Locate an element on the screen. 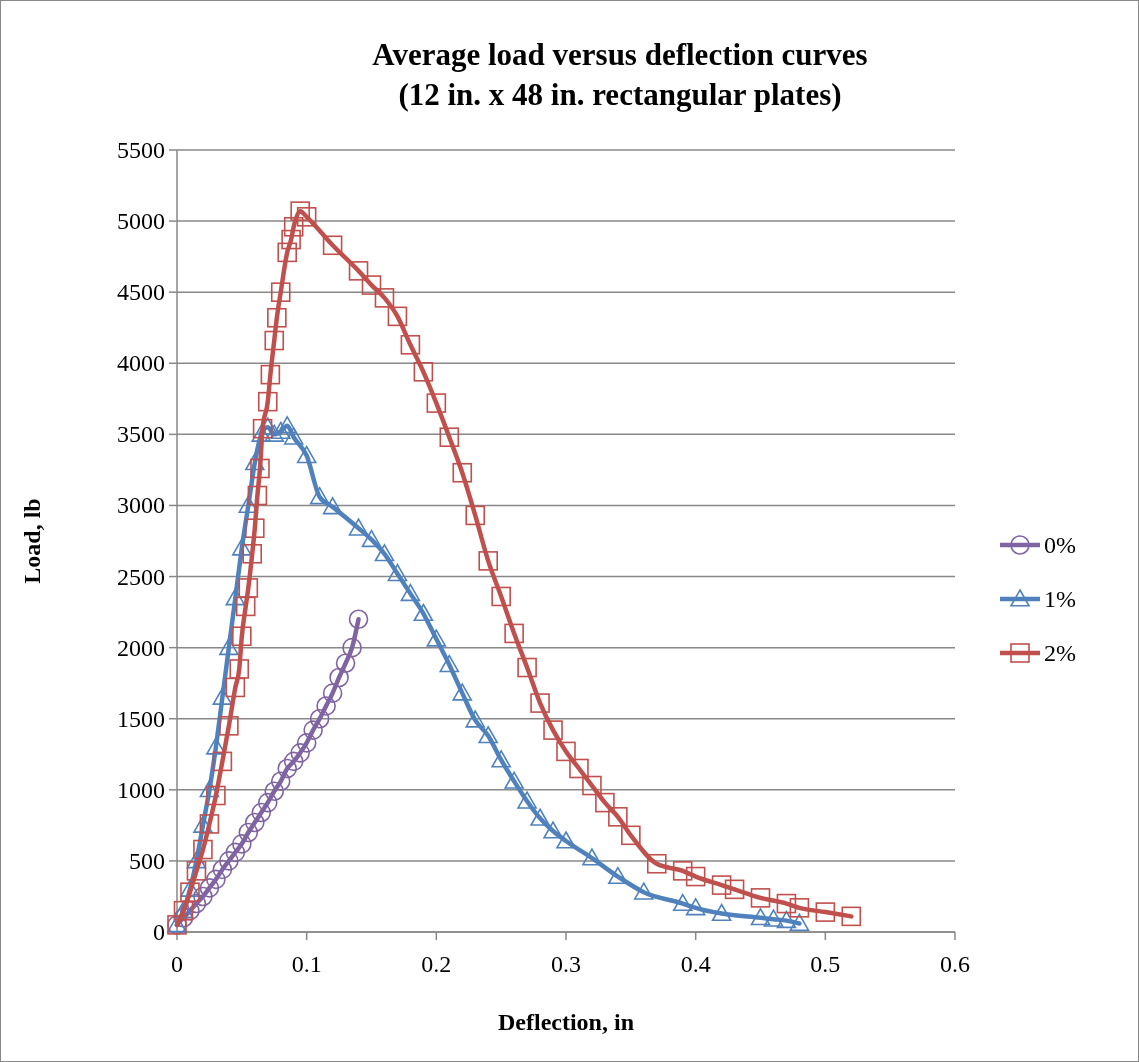  chart-title: Average load versus deflection curves (12 in. x 48 in. rectangular plates) is located at coordinates (620, 74).